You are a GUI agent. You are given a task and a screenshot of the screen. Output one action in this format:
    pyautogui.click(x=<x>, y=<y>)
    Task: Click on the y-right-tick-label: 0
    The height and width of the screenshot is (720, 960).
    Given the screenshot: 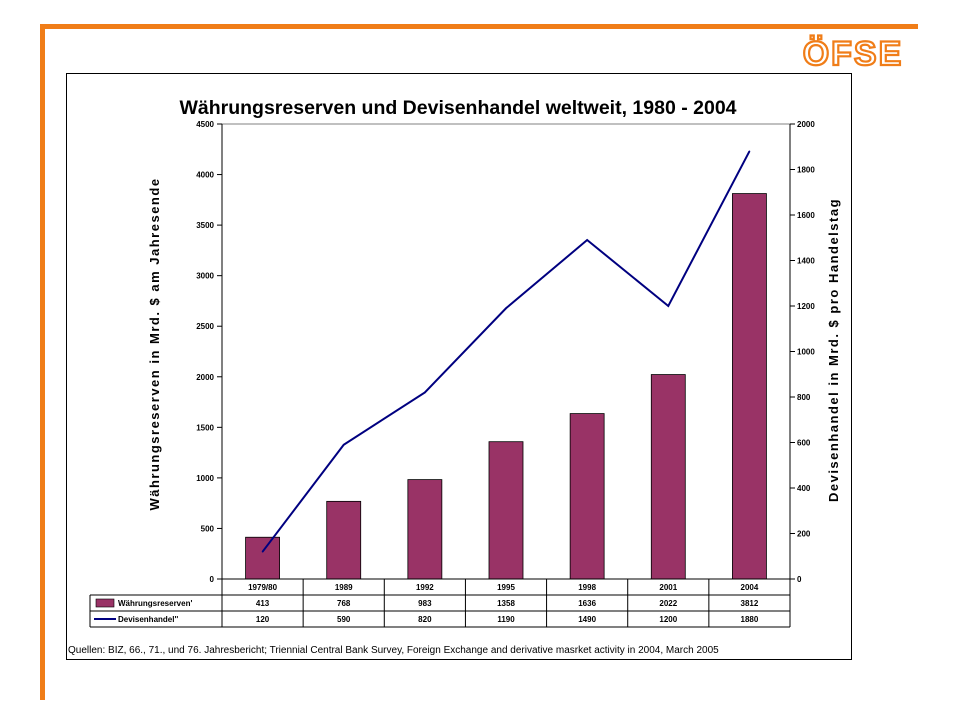 What is the action you would take?
    pyautogui.click(x=799, y=579)
    